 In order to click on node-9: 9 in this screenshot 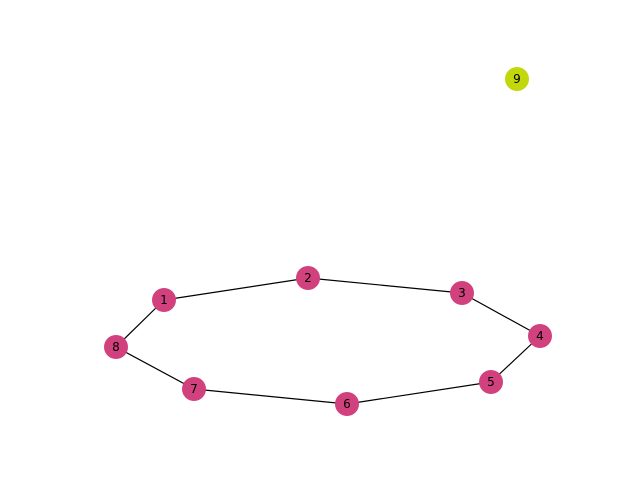, I will do `click(517, 79)`.